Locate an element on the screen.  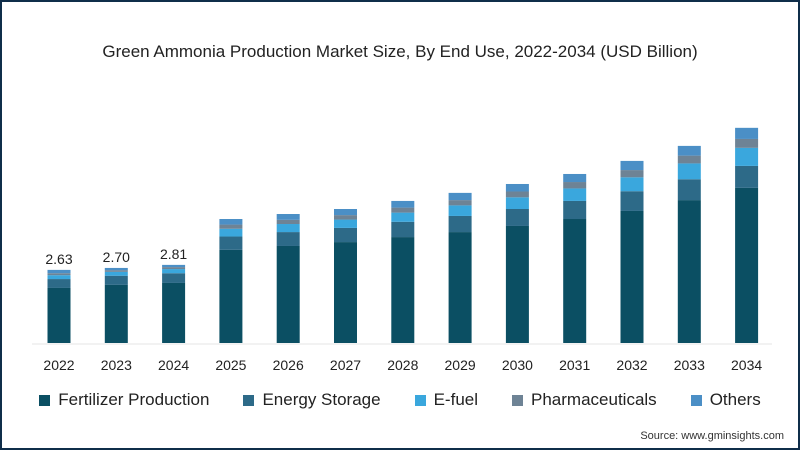
legend-label: Energy Storage is located at coordinates (321, 399).